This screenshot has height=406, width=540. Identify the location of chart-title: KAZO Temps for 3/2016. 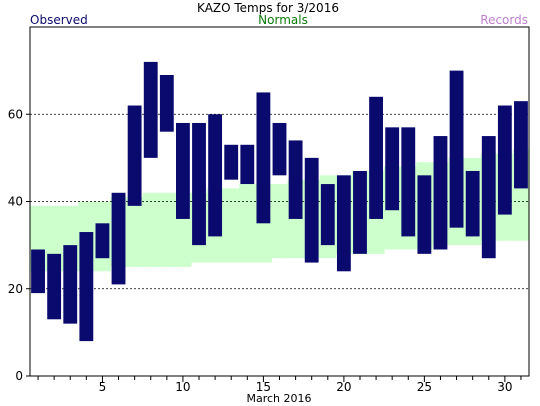
(268, 8).